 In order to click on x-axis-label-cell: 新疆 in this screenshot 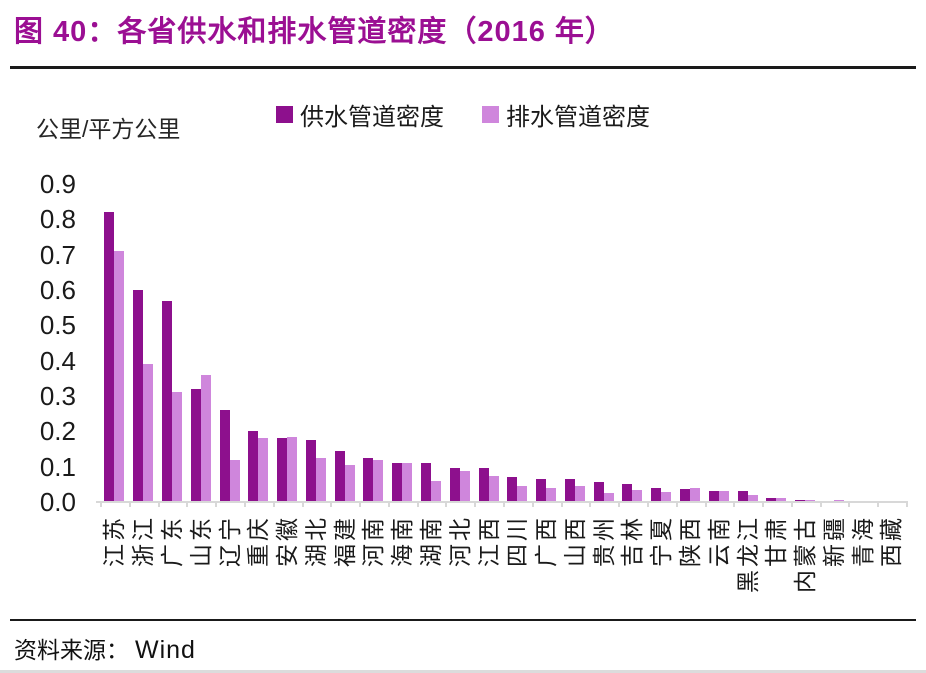, I will do `click(834, 564)`.